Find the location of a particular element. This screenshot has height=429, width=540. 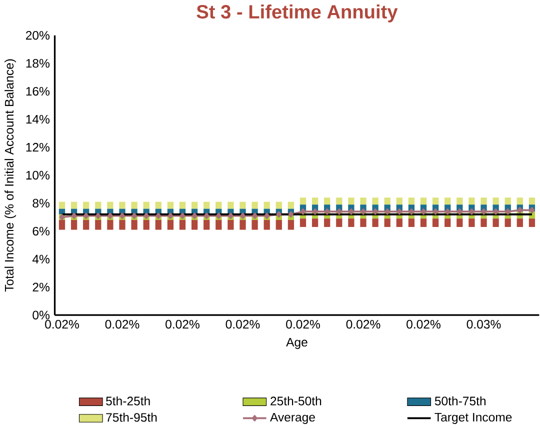

legend-label: 50th-75th is located at coordinates (460, 401).